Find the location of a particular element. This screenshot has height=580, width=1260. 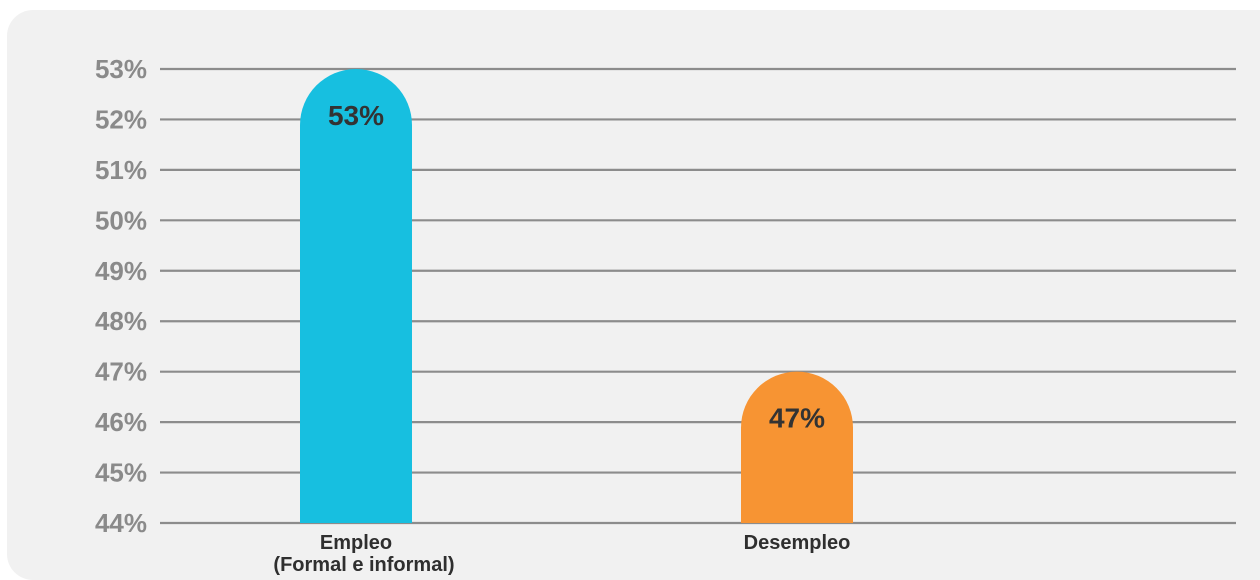

data-label: 53% is located at coordinates (356, 115).